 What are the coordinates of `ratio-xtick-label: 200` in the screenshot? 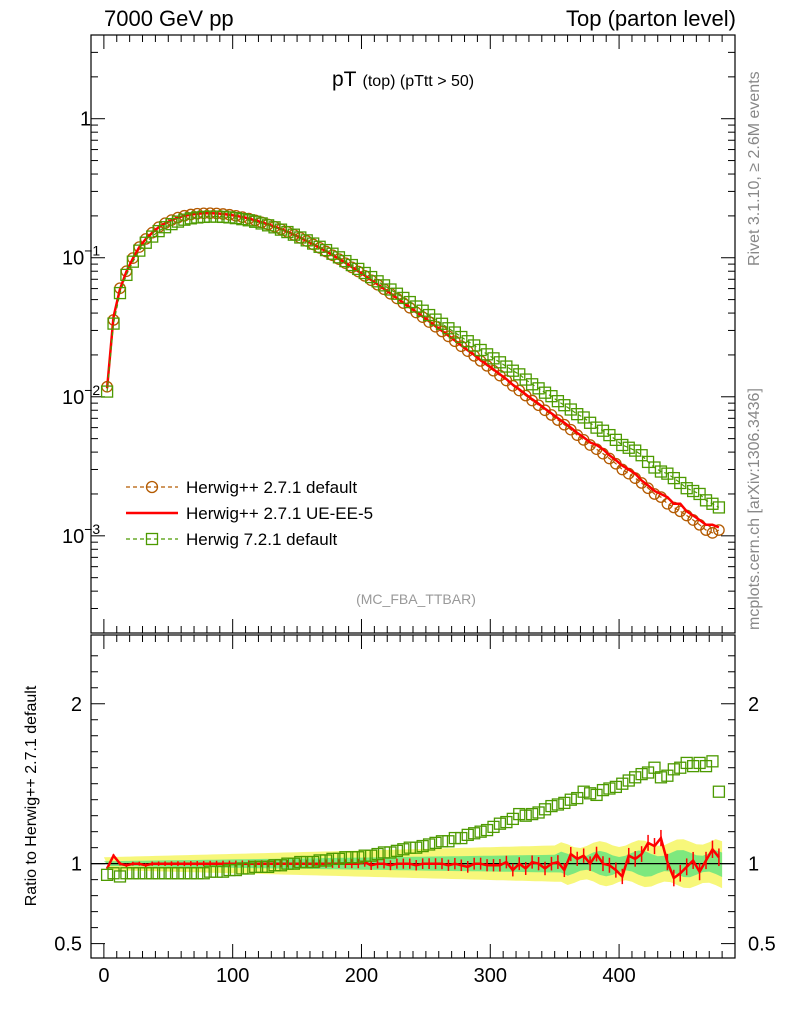 It's located at (361, 976).